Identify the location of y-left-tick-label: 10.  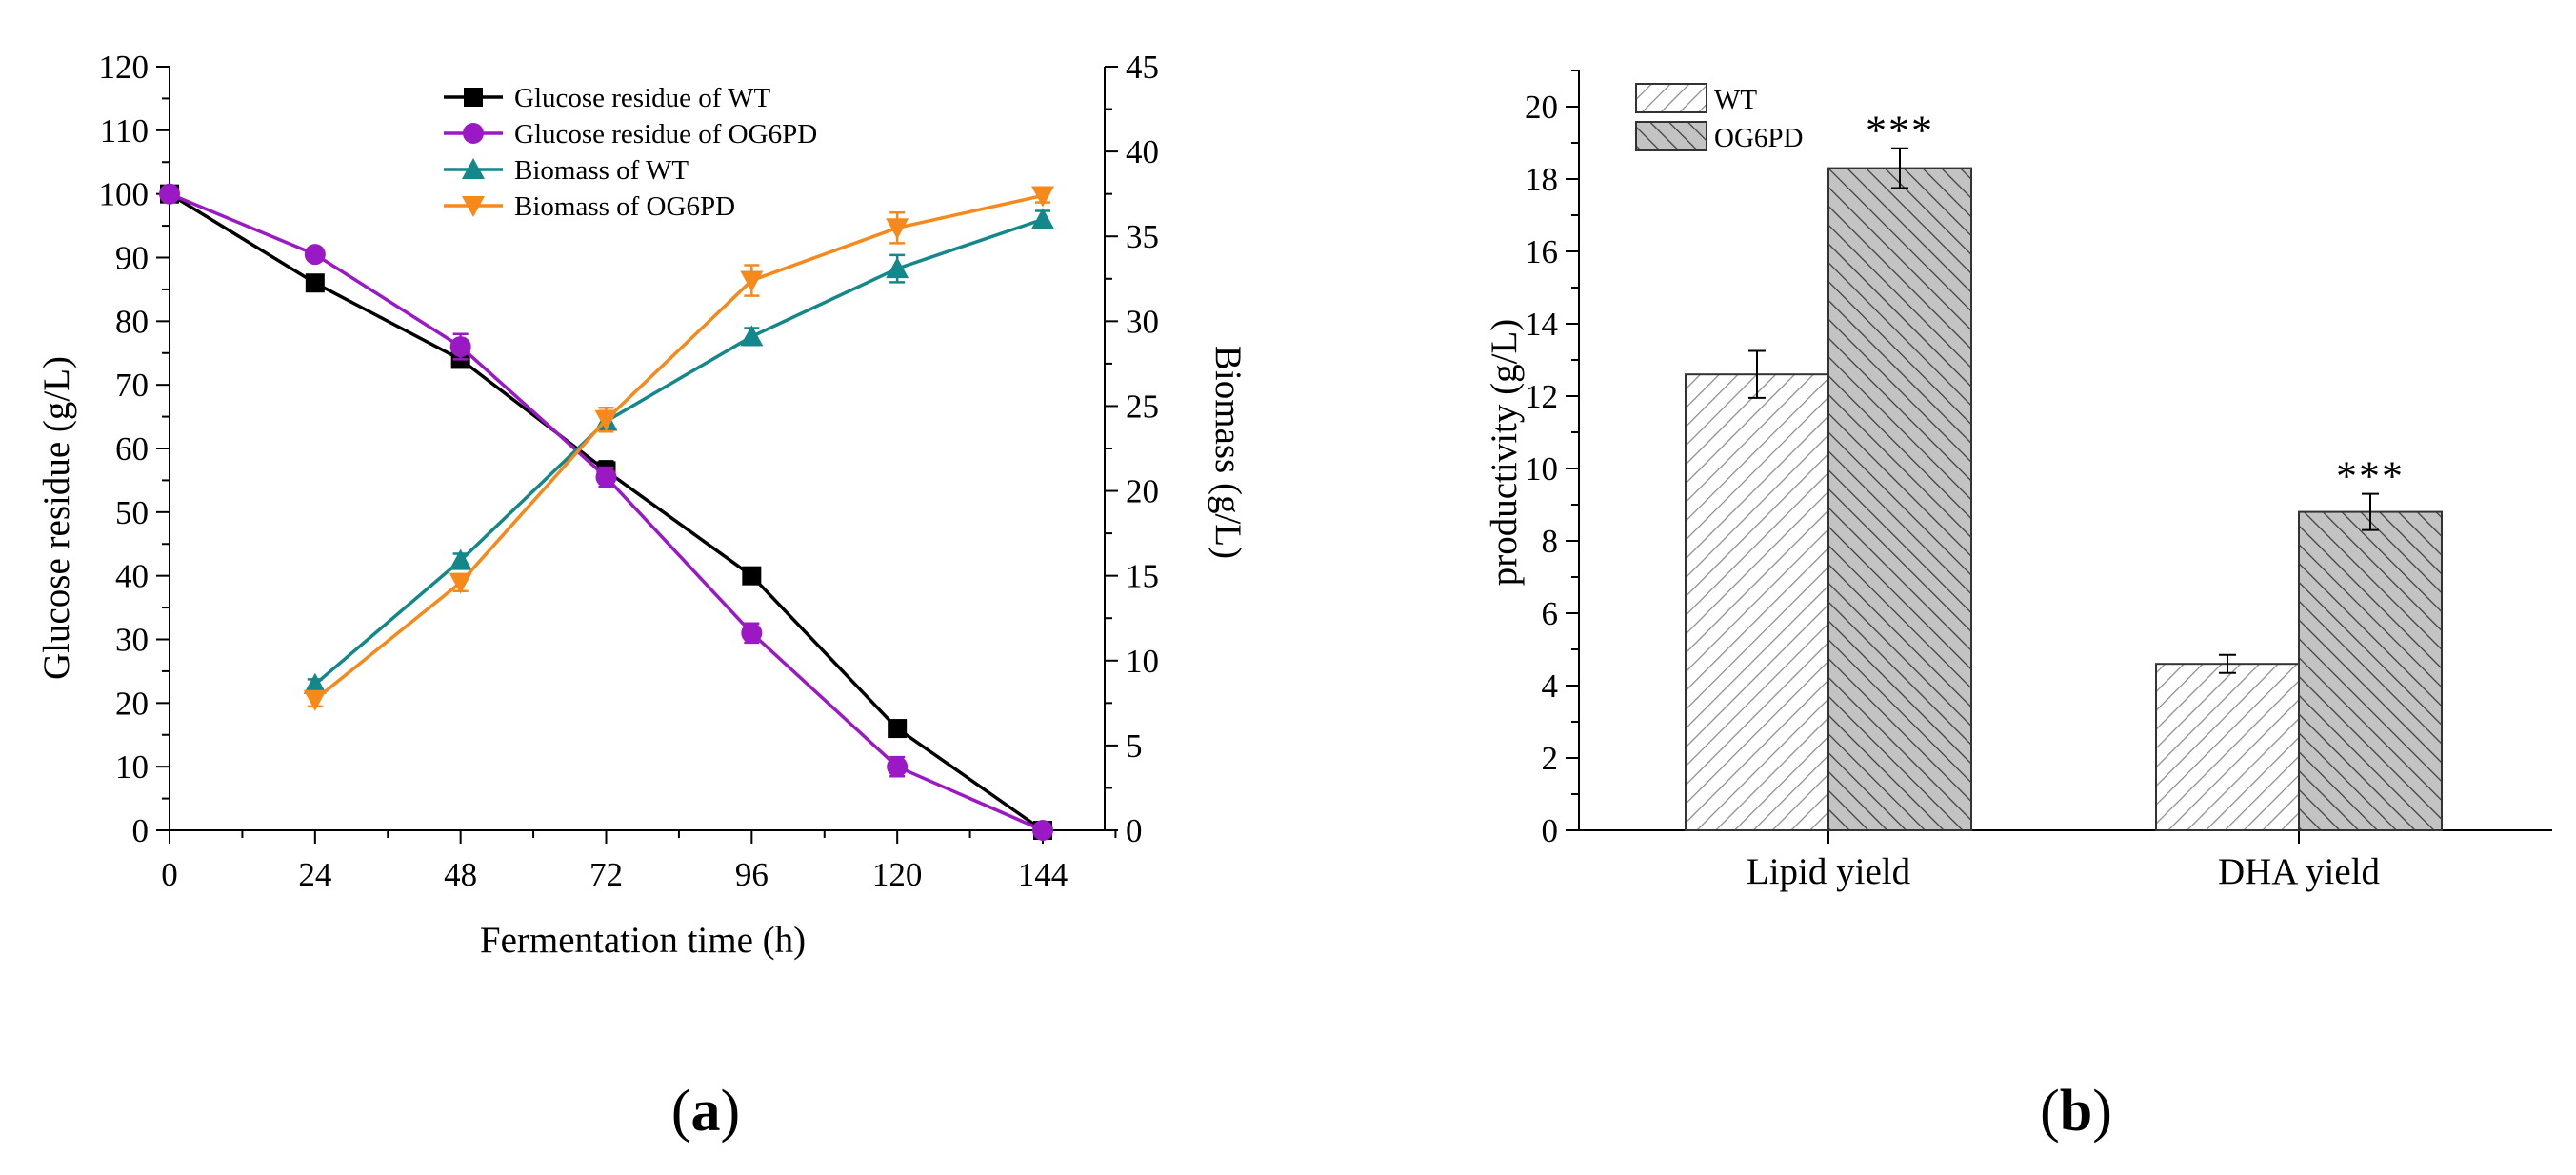
(132, 767).